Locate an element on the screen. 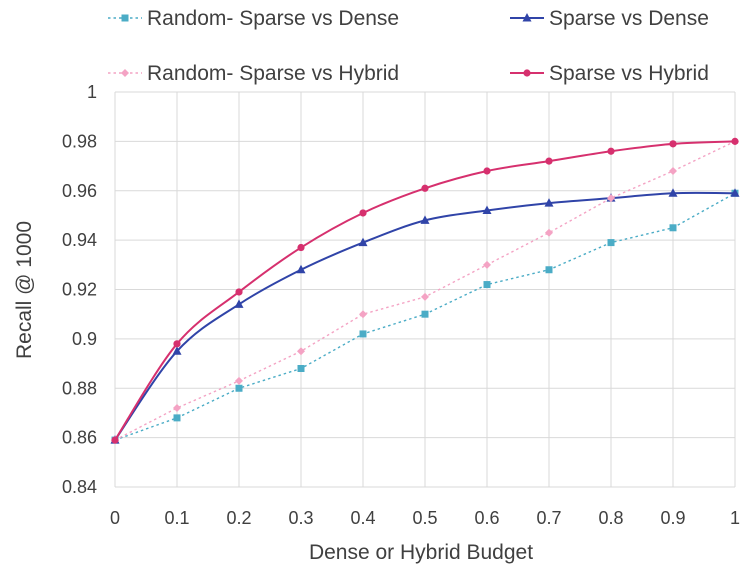 The width and height of the screenshot is (751, 574). y-tick-label: 0.88 is located at coordinates (79, 388).